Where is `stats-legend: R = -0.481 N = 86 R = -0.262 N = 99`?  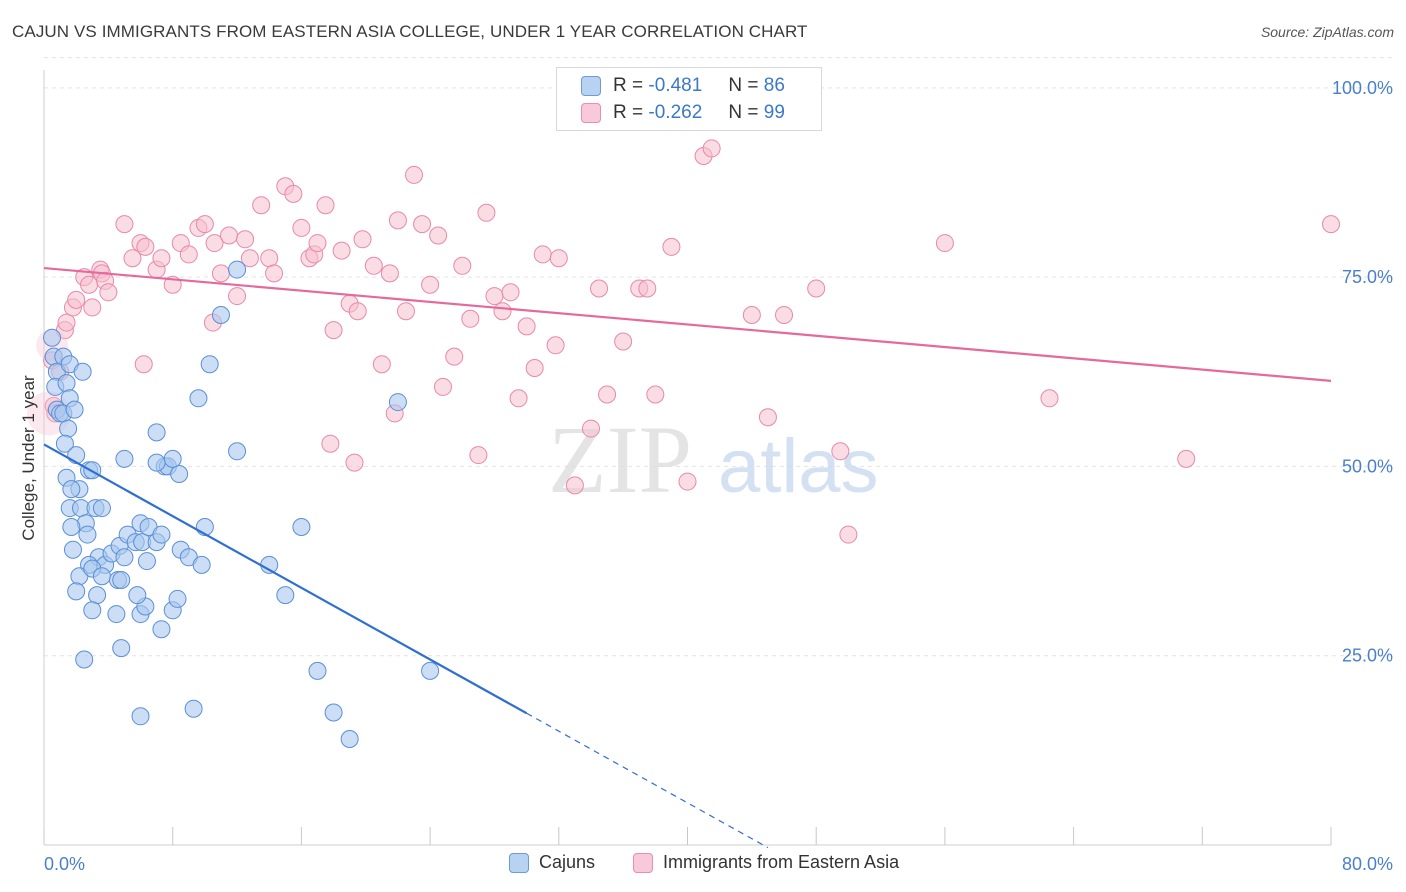
stats-legend: R = -0.481 N = 86 R = -0.262 N = 99 is located at coordinates (689, 99).